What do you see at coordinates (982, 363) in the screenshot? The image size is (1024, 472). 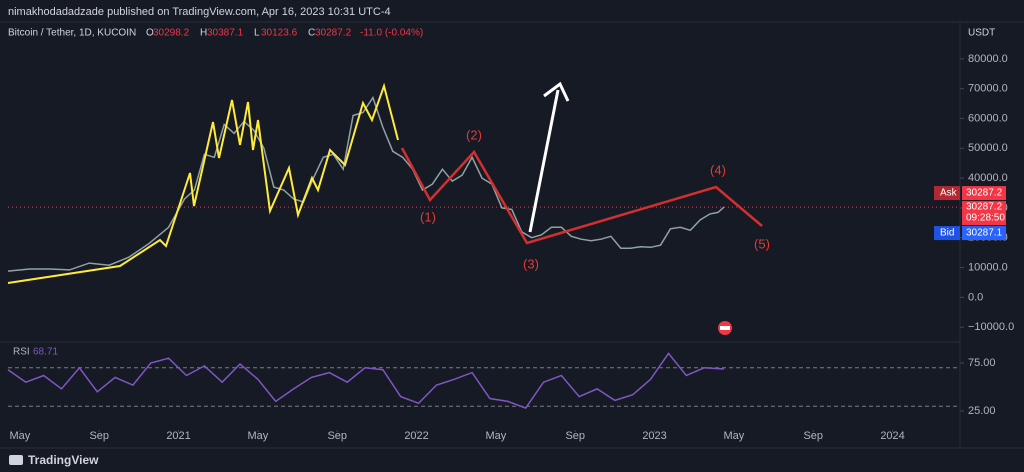 I see `rsi-tick-label: 75.00` at bounding box center [982, 363].